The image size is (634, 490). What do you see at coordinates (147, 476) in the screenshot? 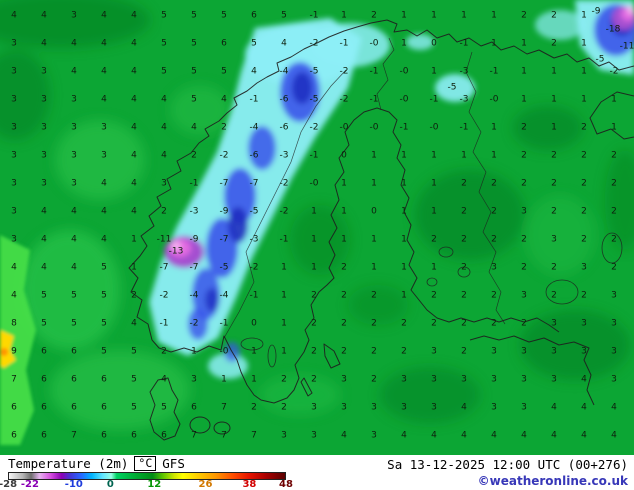
I see `temperature-scale-bar` at bounding box center [147, 476].